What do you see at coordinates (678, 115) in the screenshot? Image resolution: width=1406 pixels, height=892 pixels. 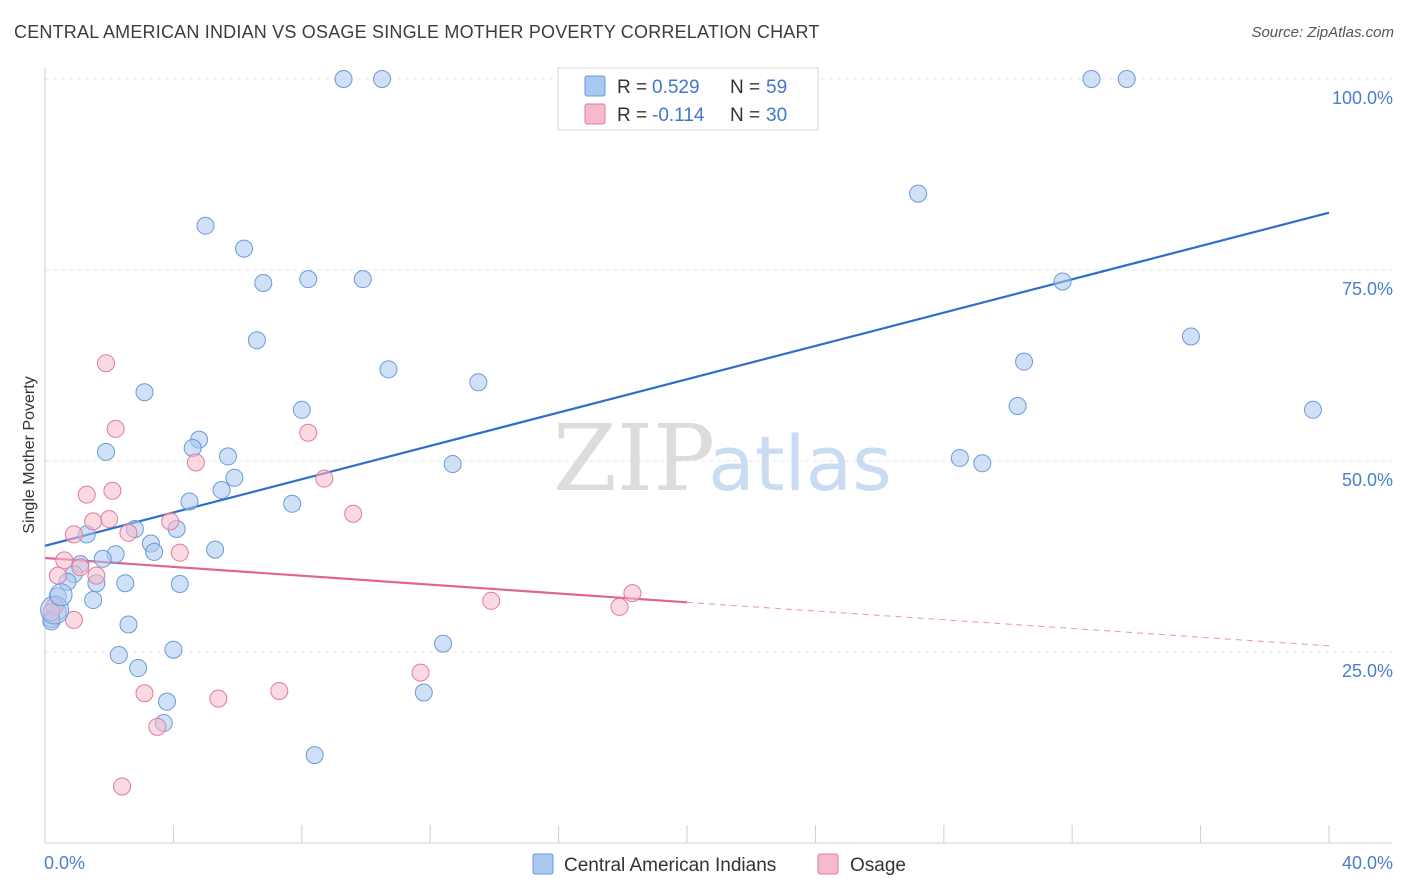 I see `legend-r-value: -0.114` at bounding box center [678, 115].